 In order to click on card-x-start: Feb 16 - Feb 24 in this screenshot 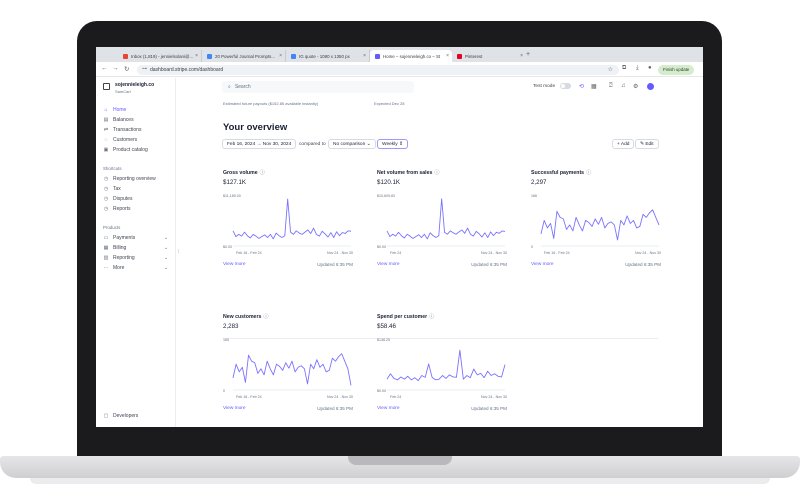, I will do `click(249, 253)`.